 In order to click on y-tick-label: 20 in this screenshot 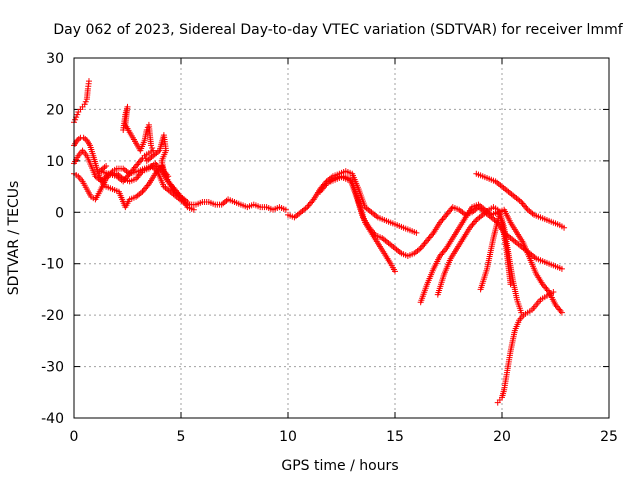, I will do `click(55, 110)`.